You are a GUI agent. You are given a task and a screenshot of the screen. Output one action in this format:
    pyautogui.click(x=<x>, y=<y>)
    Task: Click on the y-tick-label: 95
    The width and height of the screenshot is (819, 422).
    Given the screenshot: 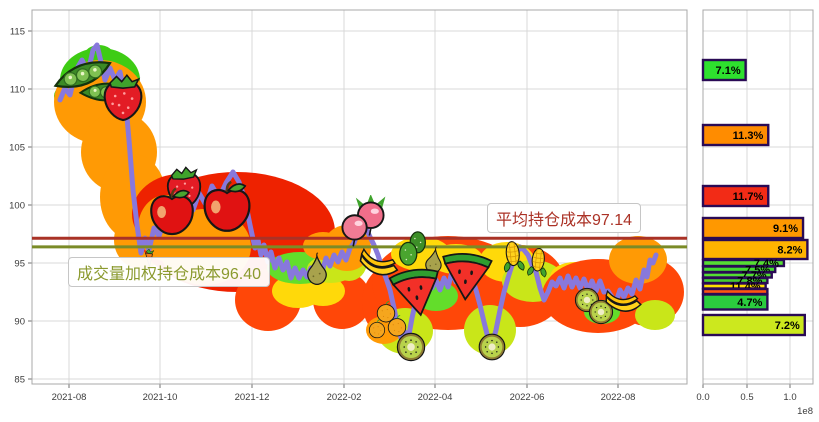 What is the action you would take?
    pyautogui.click(x=19, y=264)
    